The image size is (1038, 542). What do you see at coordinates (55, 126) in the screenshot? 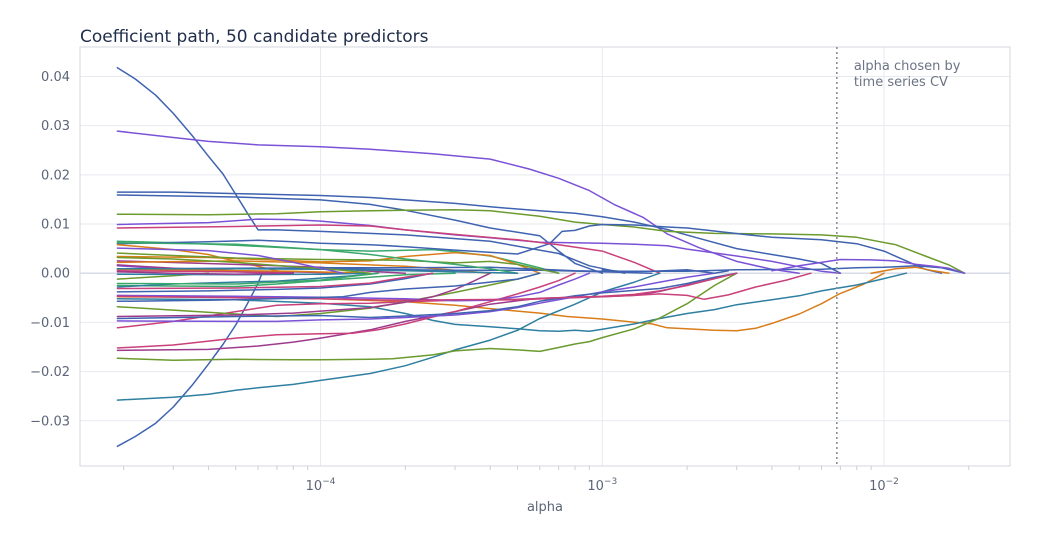
I see `y-tick-label: 0.03` at bounding box center [55, 126].